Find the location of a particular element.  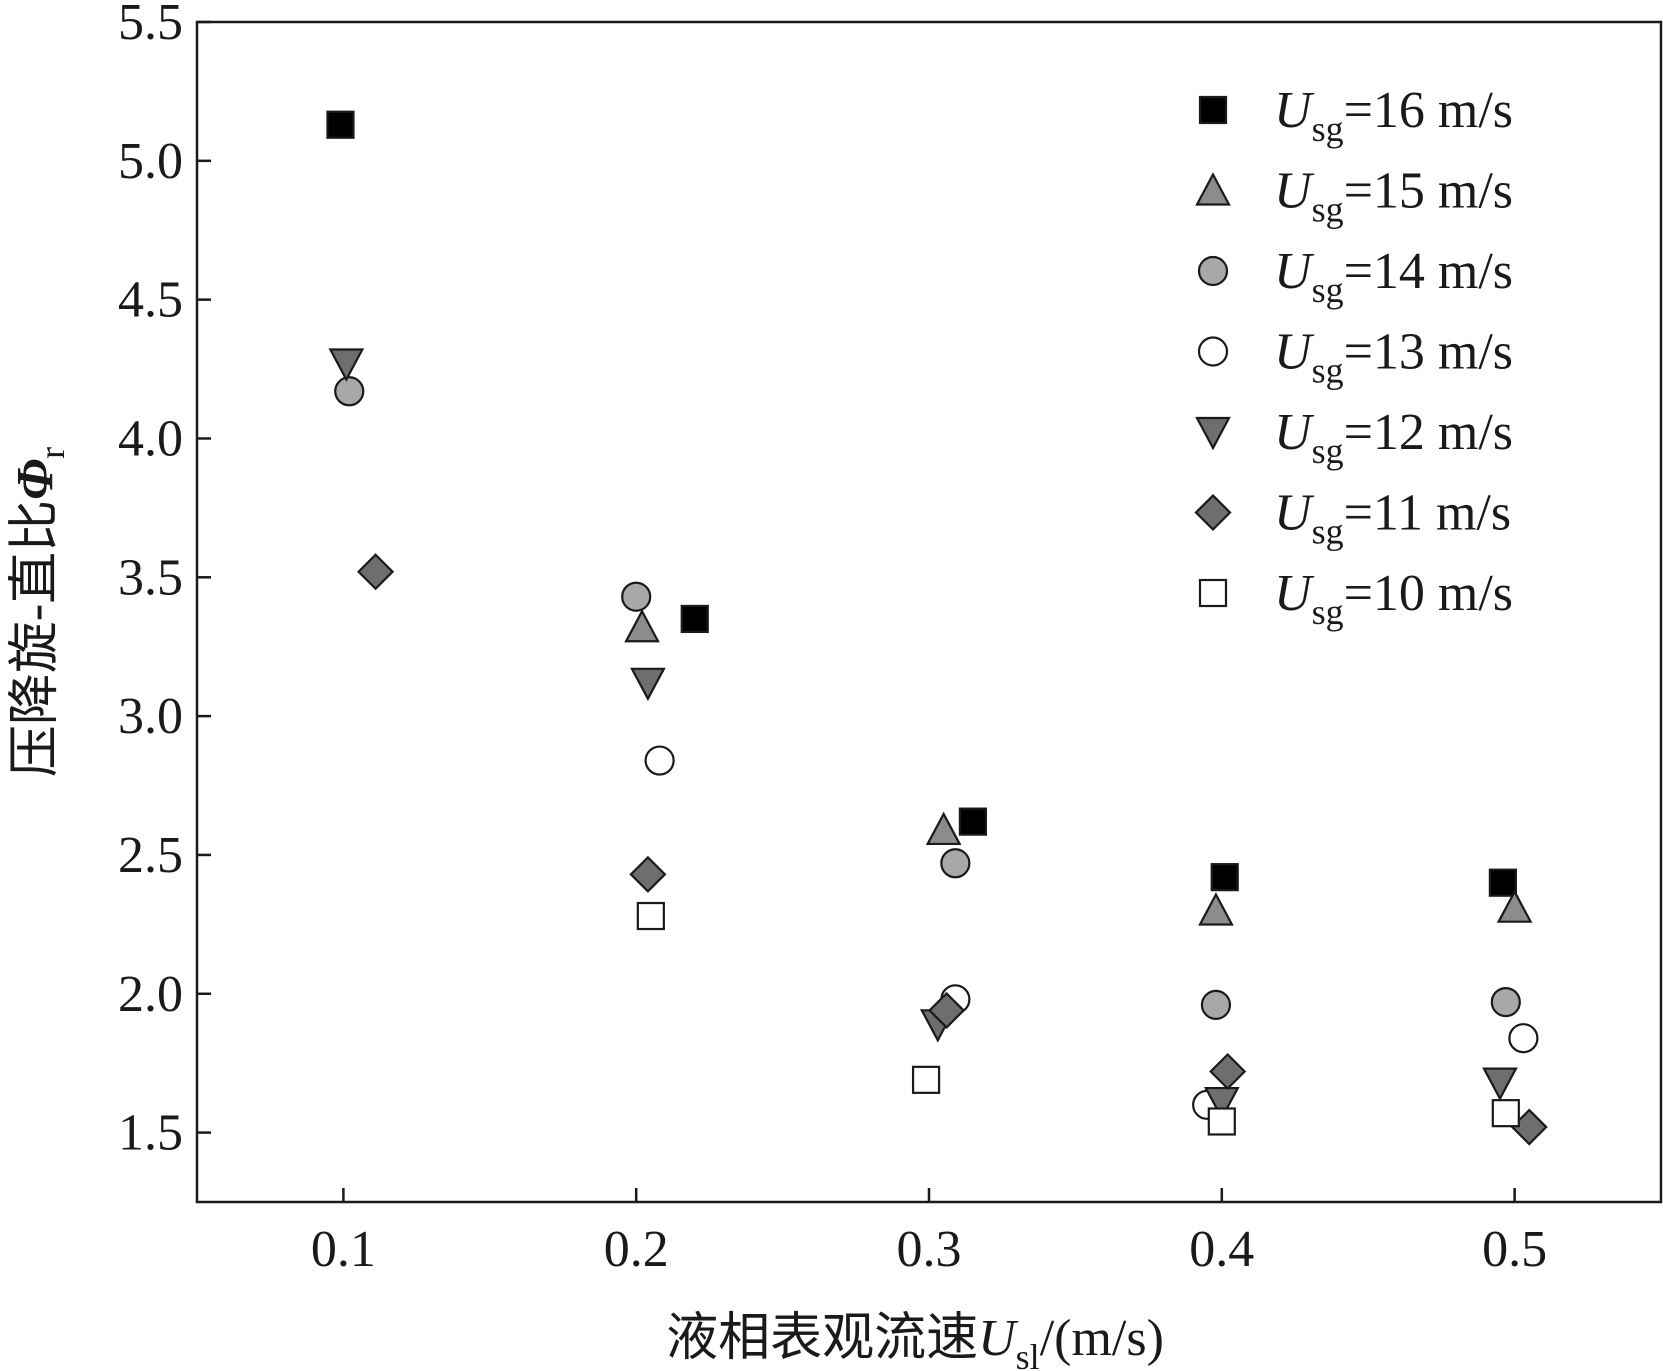

legend-label: Usg=15 m/s is located at coordinates (1393, 196).